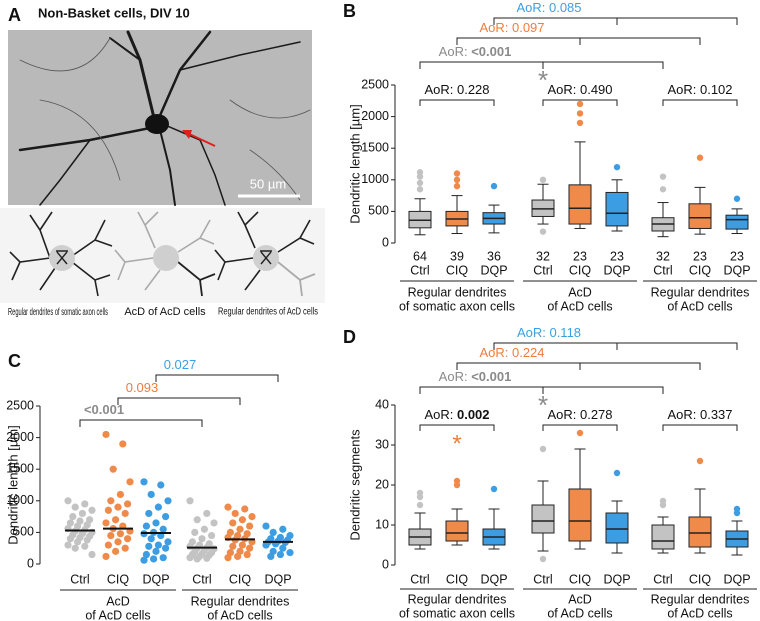 This screenshot has height=621, width=760. I want to click on comparison-label: 0.093, so click(142, 387).